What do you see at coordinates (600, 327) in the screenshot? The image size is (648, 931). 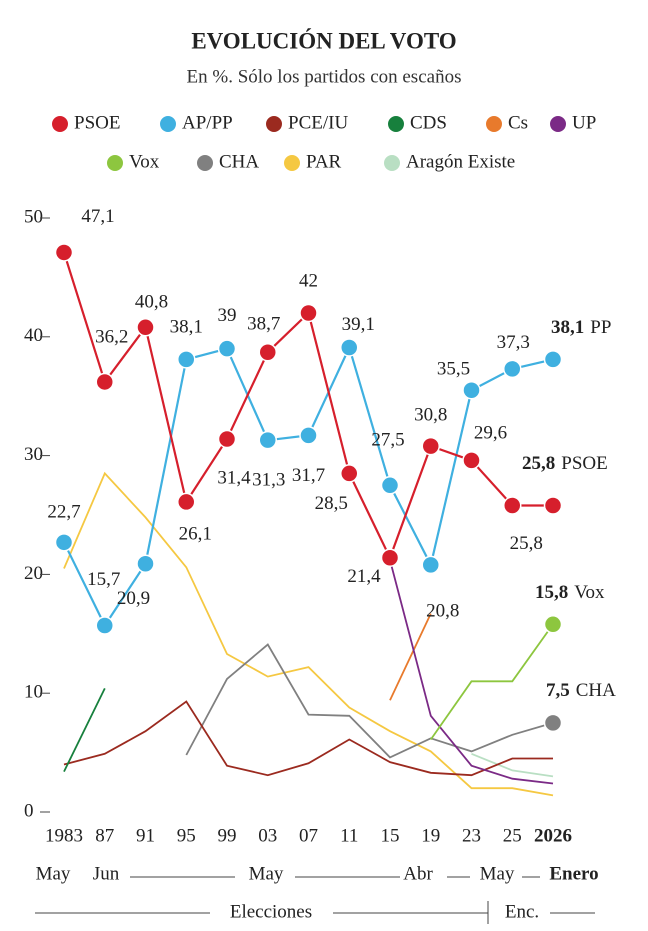 I see `end-name: PP` at bounding box center [600, 327].